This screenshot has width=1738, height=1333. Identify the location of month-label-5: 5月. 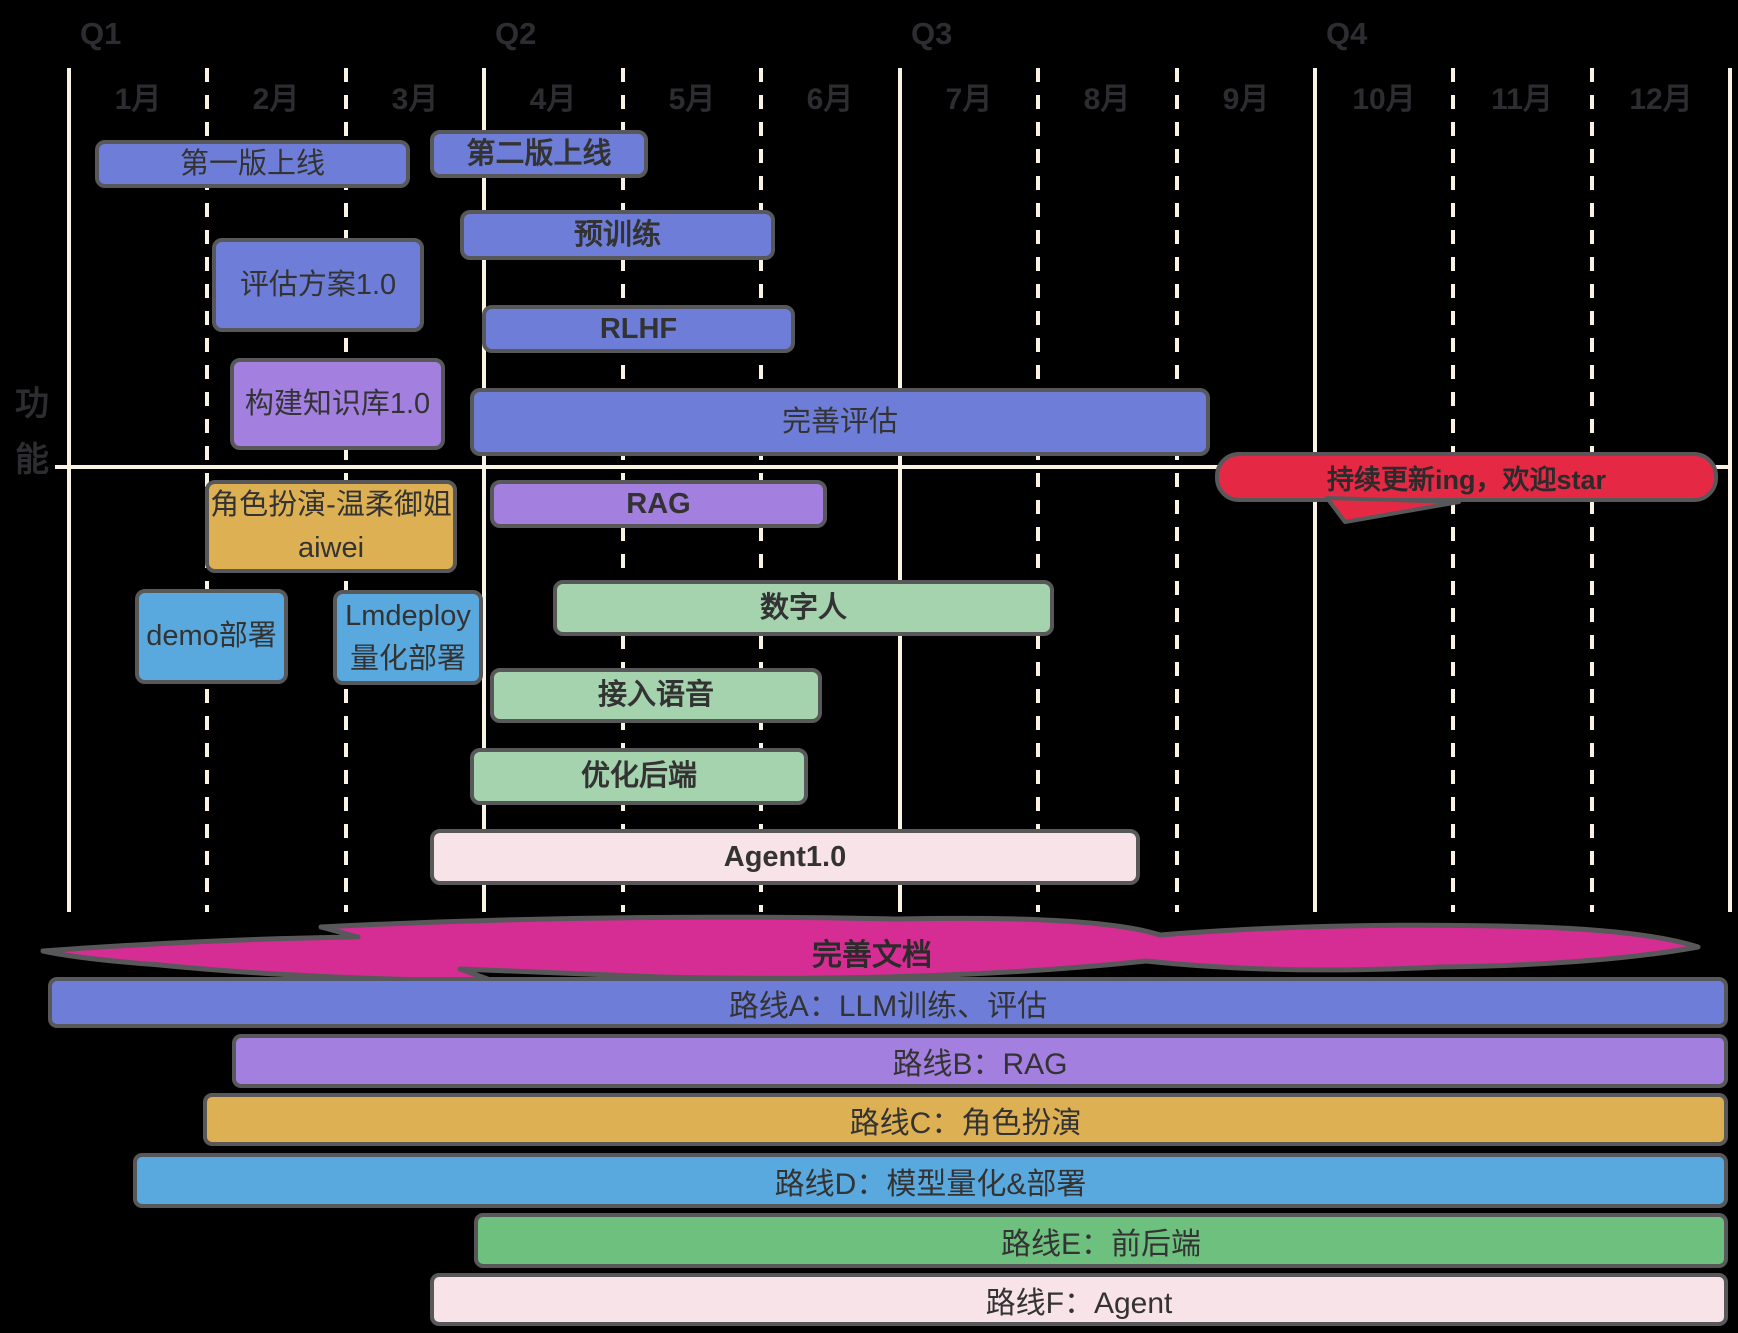
(692, 99).